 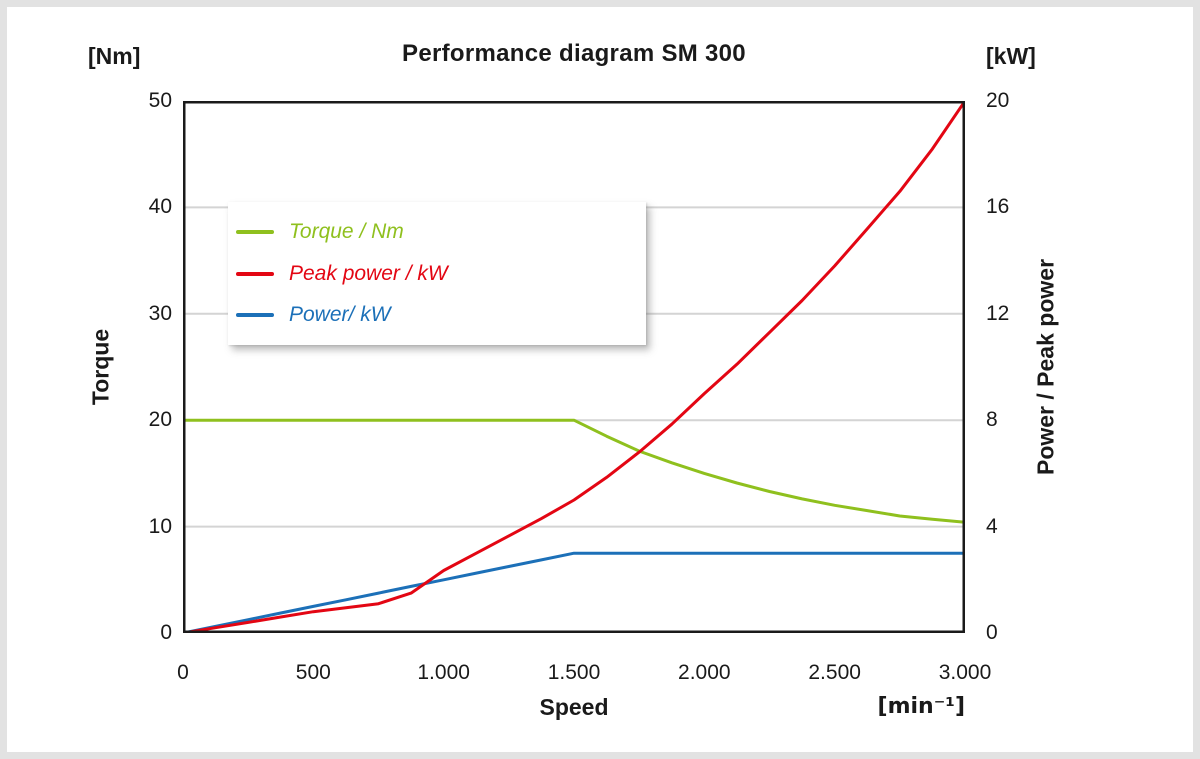 What do you see at coordinates (574, 592) in the screenshot?
I see `series-line-power-kw` at bounding box center [574, 592].